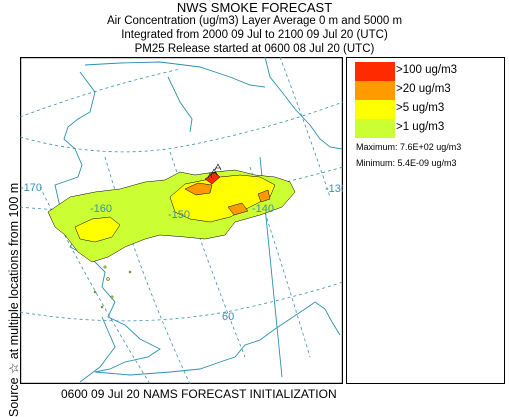 Image resolution: width=509 pixels, height=417 pixels. I want to click on lon-label-170: -170, so click(31, 188).